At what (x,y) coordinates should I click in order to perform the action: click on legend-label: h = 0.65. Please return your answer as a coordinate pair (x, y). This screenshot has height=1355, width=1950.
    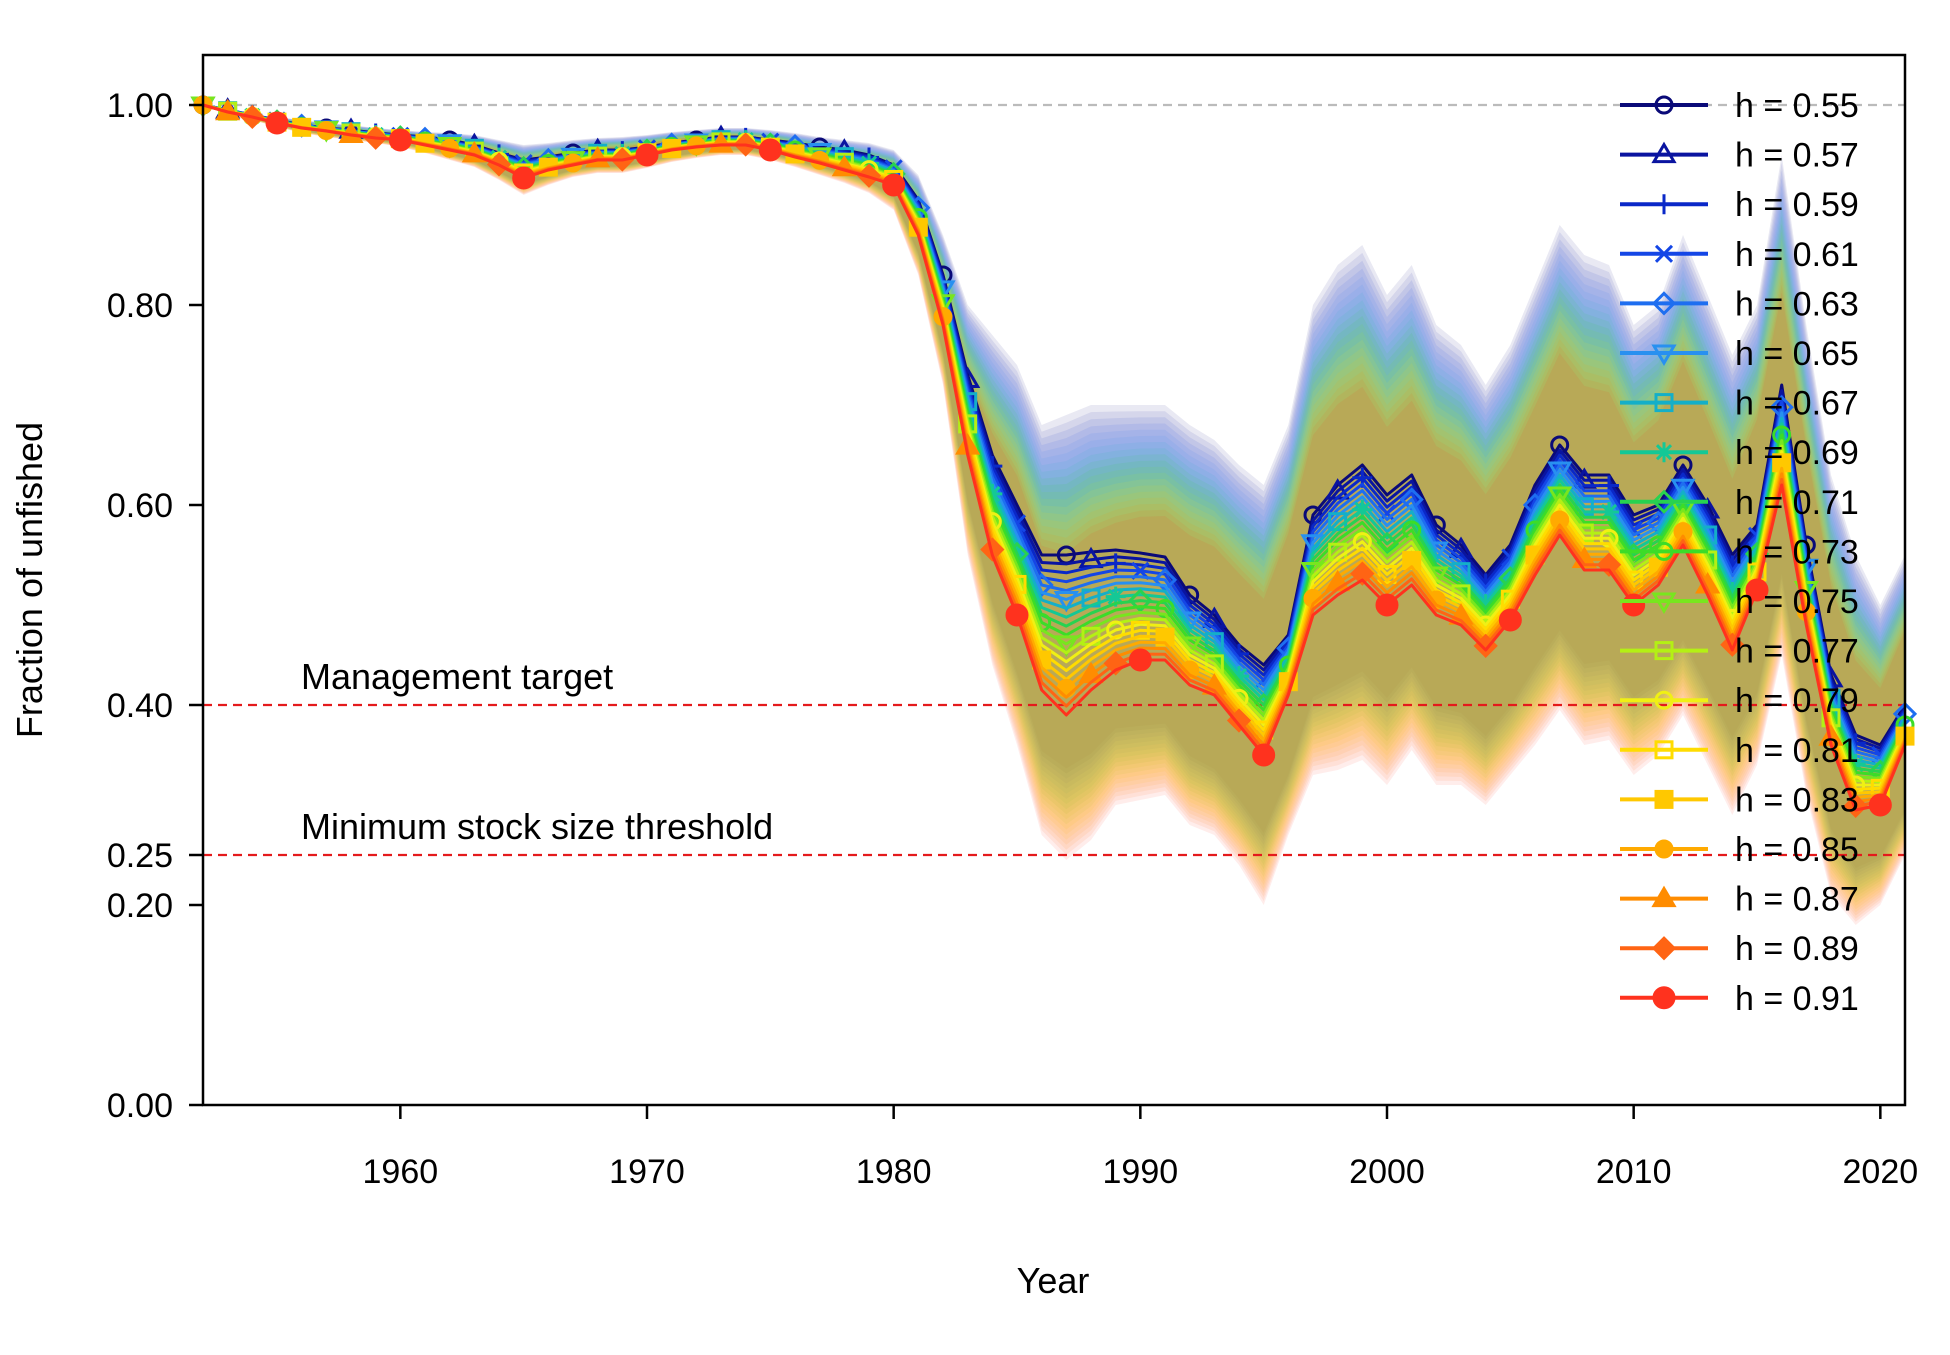
    Looking at the image, I should click on (1797, 354).